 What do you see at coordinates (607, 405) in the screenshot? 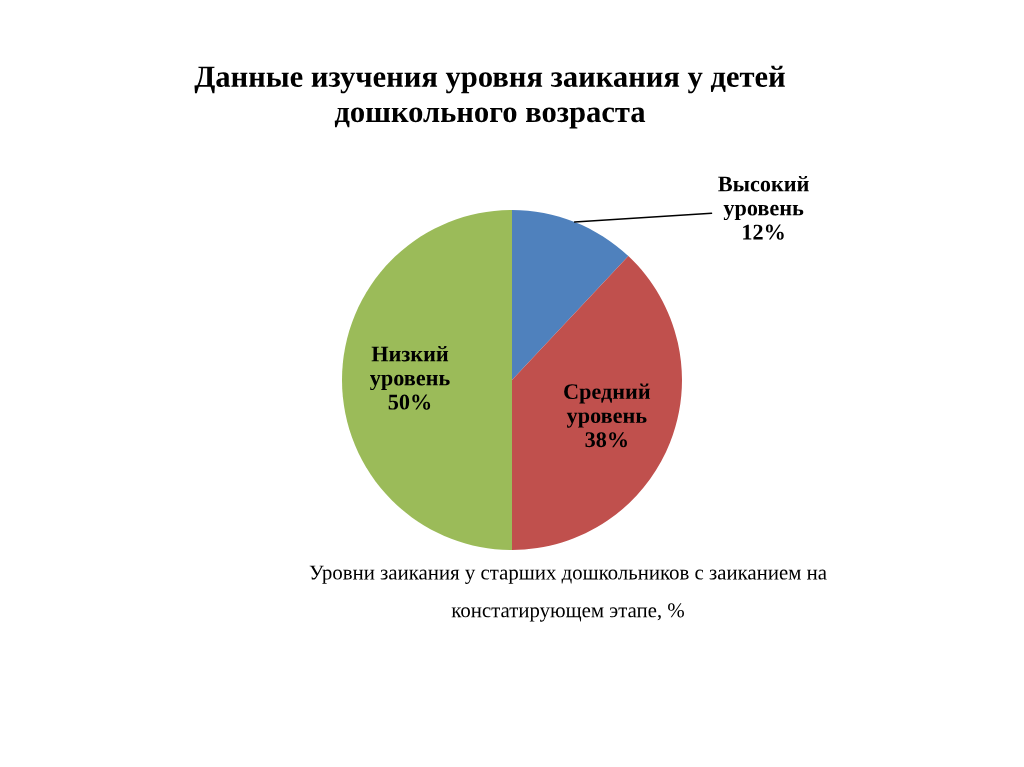
I see `slice-label: Средний уровень` at bounding box center [607, 405].